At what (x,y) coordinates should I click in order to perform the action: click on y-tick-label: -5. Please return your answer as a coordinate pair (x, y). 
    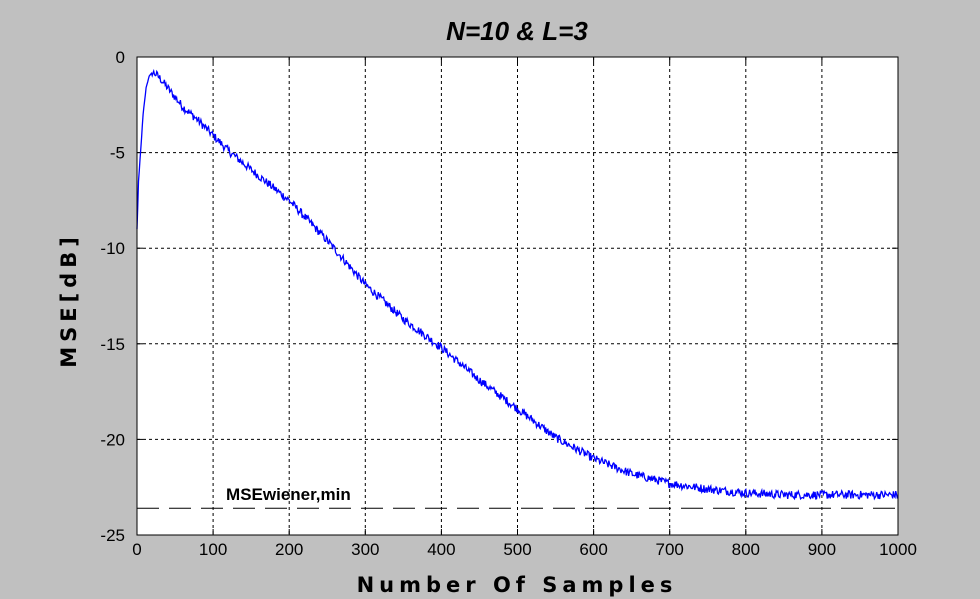
    Looking at the image, I should click on (117, 153).